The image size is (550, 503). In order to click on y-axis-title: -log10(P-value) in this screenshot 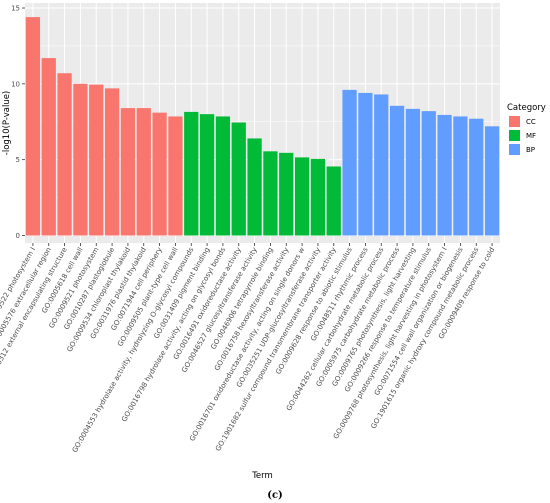, I will do `click(7, 123)`.